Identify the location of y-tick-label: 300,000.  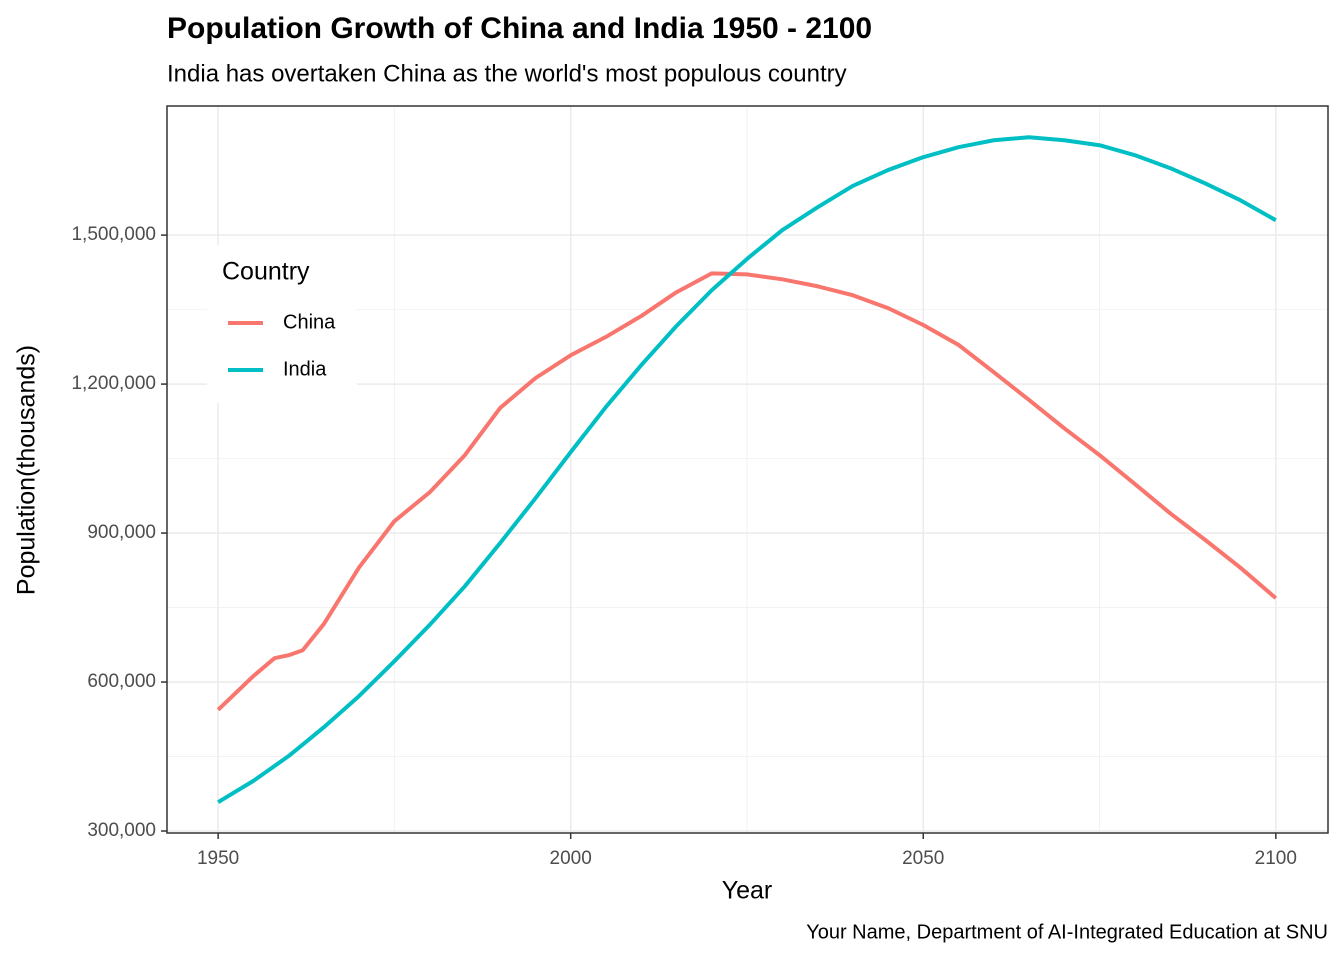
(121, 830).